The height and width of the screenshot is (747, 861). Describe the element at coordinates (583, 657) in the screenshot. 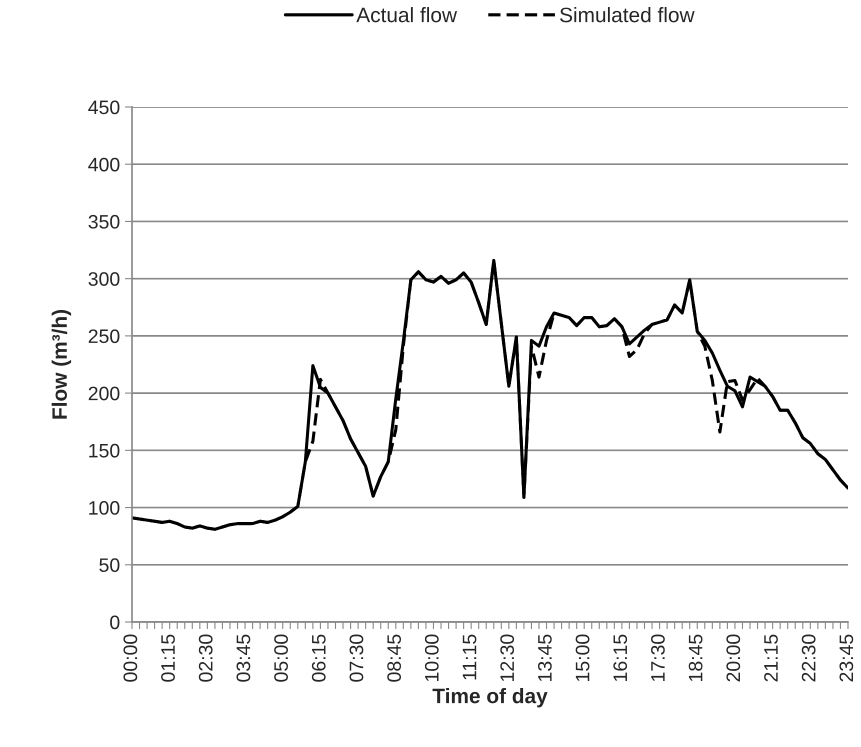

I see `x-tick-label: 15:00` at that location.